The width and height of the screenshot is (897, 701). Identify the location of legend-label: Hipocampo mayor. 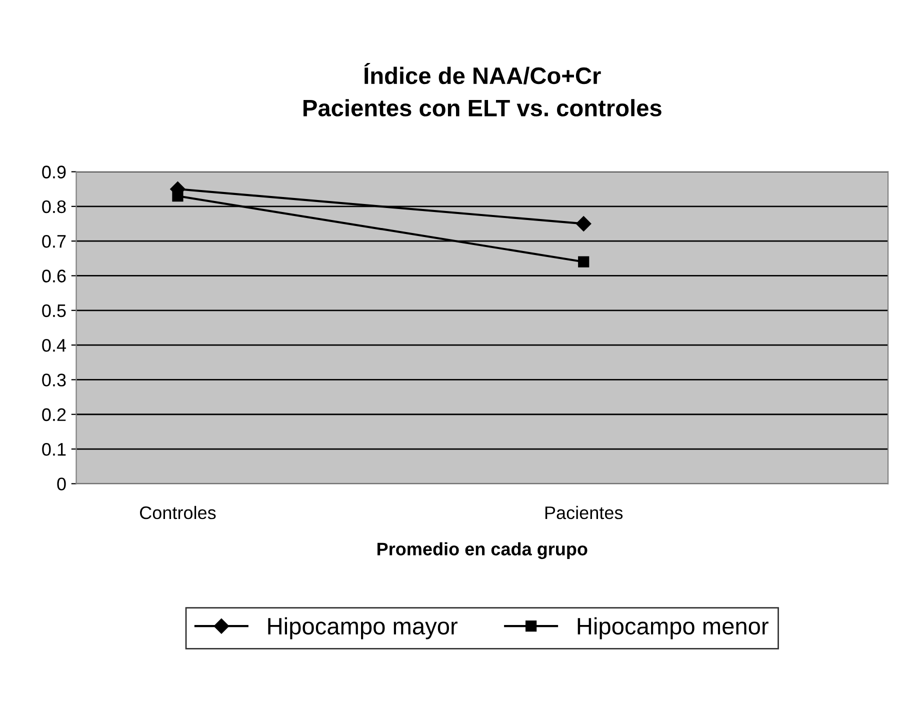
(363, 628).